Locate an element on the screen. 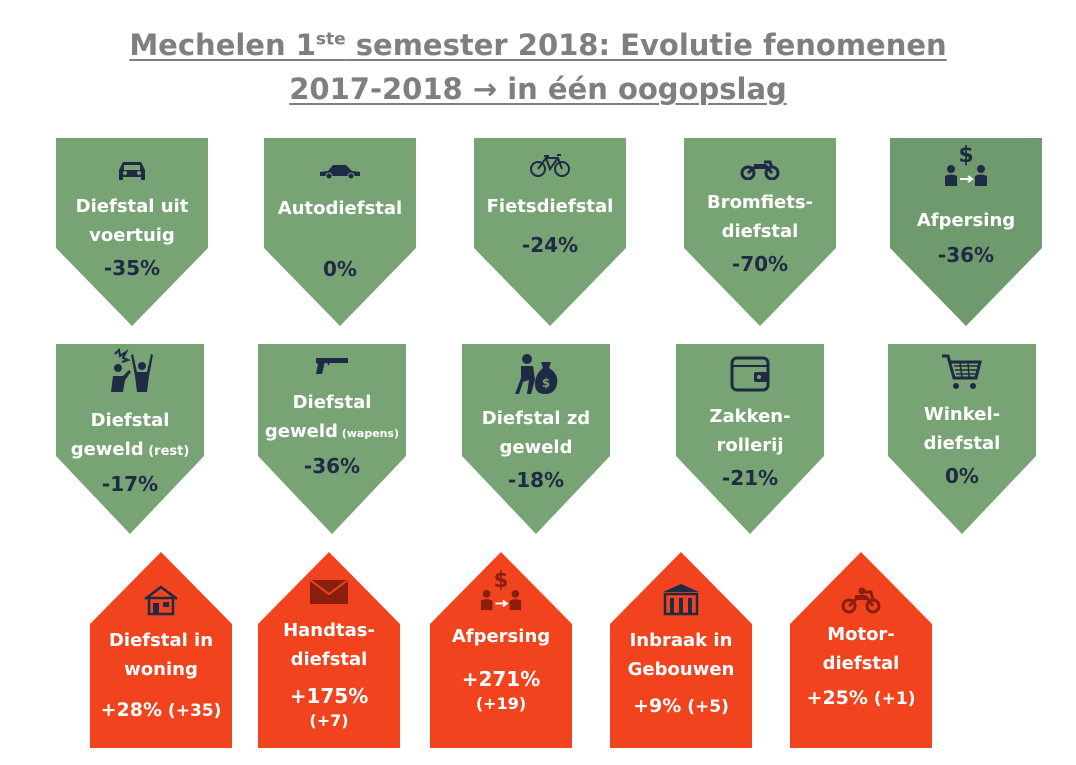 Image resolution: width=1076 pixels, height=765 pixels. card-value-extra: (+7) is located at coordinates (329, 720).